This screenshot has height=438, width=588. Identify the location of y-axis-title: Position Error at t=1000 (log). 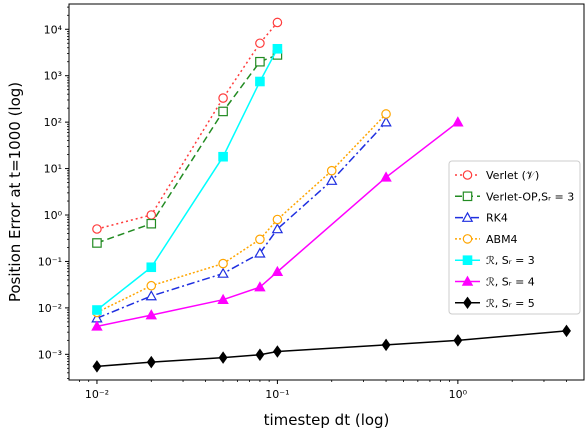
(15, 192).